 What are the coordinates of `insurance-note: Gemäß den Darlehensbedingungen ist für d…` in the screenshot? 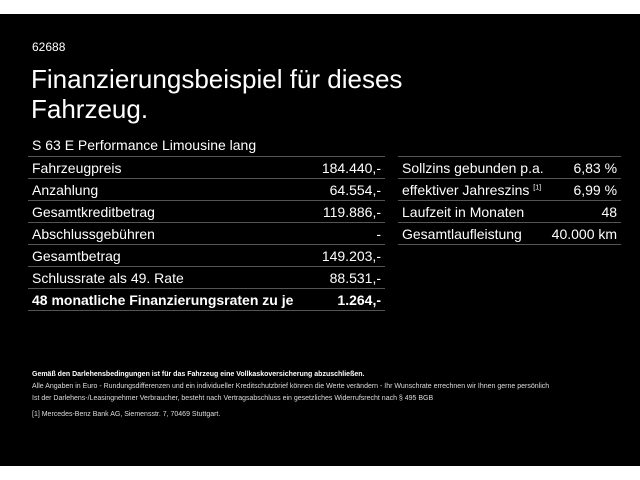 It's located at (198, 374).